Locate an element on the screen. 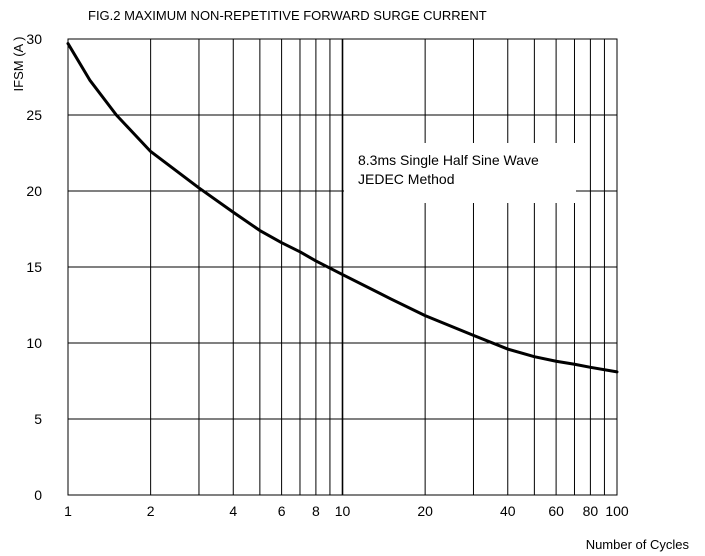  annotation-box: 8.3ms Single Half Sine Wave JEDEC Method is located at coordinates (460, 173).